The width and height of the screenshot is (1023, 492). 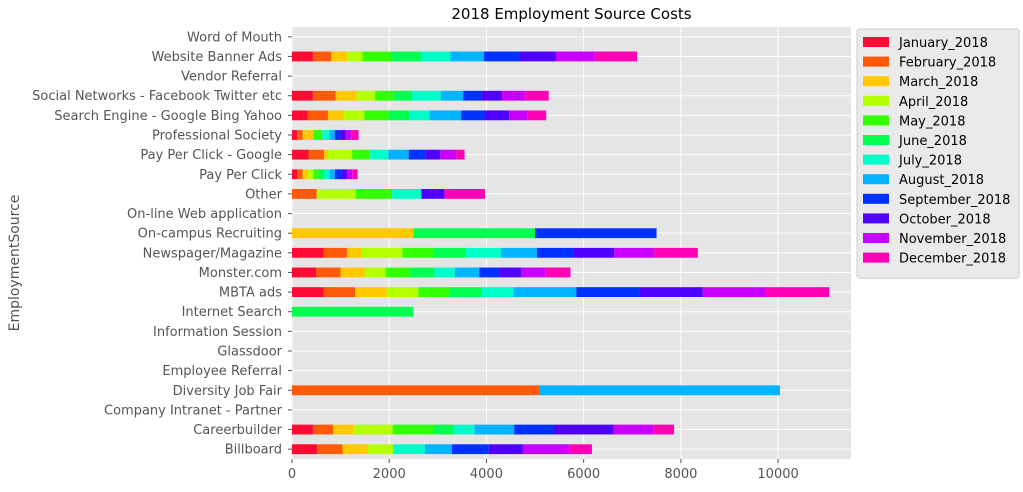 I want to click on legend-label: November_2018, so click(x=952, y=239).